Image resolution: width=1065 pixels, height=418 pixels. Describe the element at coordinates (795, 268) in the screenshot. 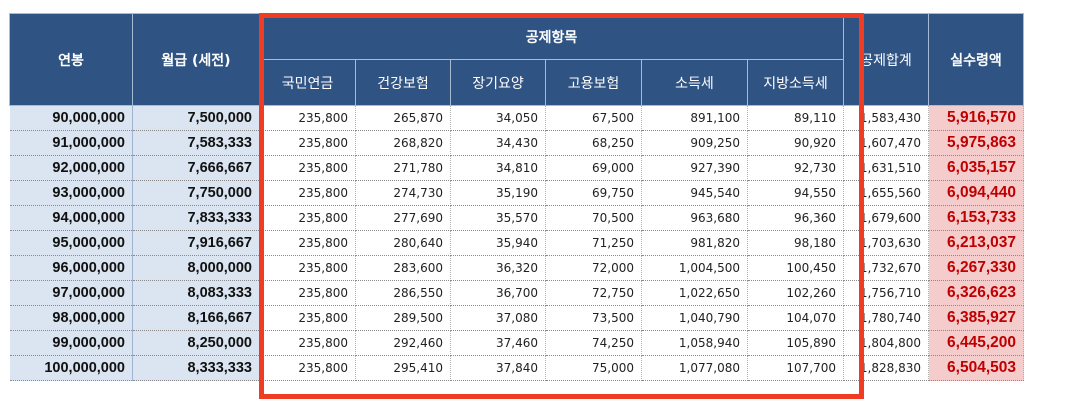

I see `cell-local-tax: 100,450` at that location.